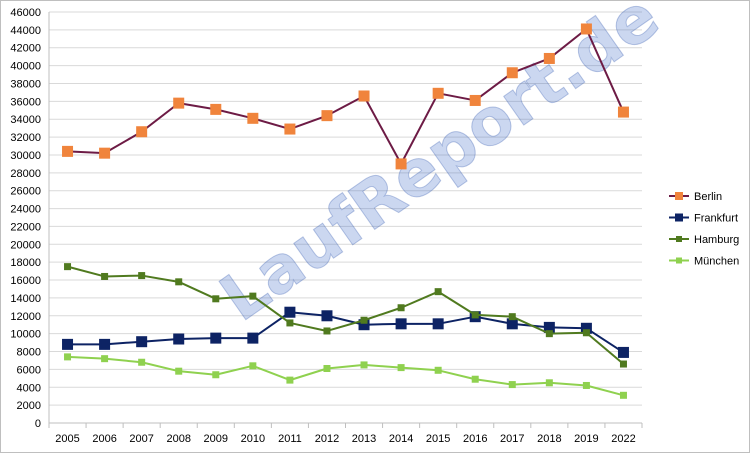  What do you see at coordinates (104, 439) in the screenshot?
I see `x-tick-label: 2006` at bounding box center [104, 439].